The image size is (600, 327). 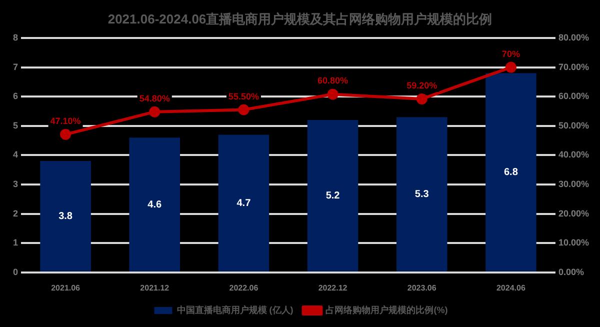 What do you see at coordinates (511, 287) in the screenshot?
I see `x-tick-label: 2024.06` at bounding box center [511, 287].